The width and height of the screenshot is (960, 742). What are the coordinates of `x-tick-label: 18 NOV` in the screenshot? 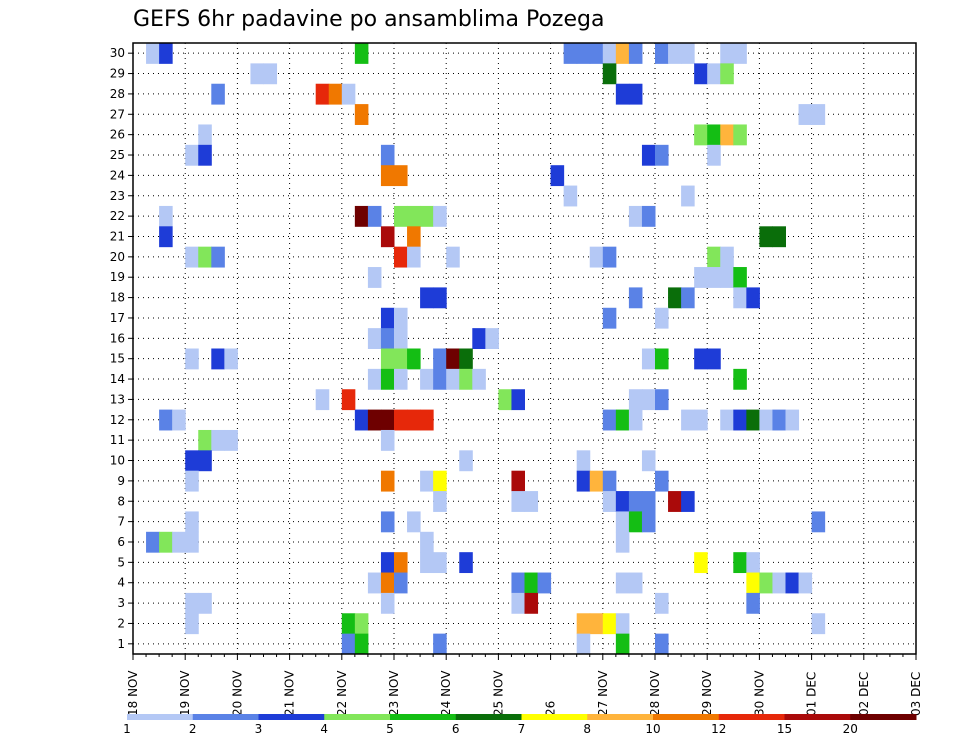 It's located at (133, 693).